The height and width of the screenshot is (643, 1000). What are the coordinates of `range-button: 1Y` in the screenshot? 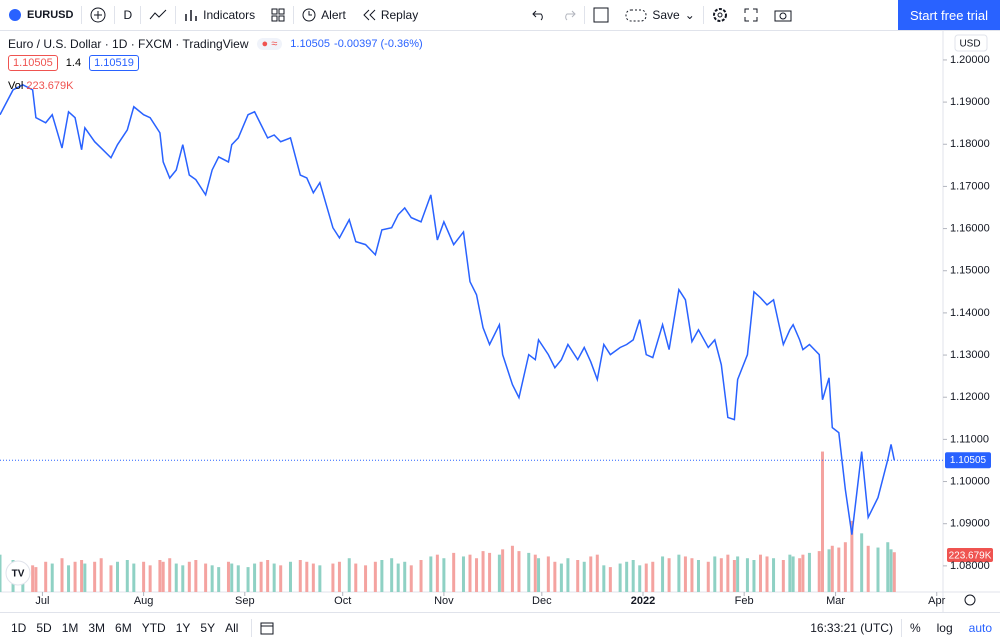 It's located at (183, 628).